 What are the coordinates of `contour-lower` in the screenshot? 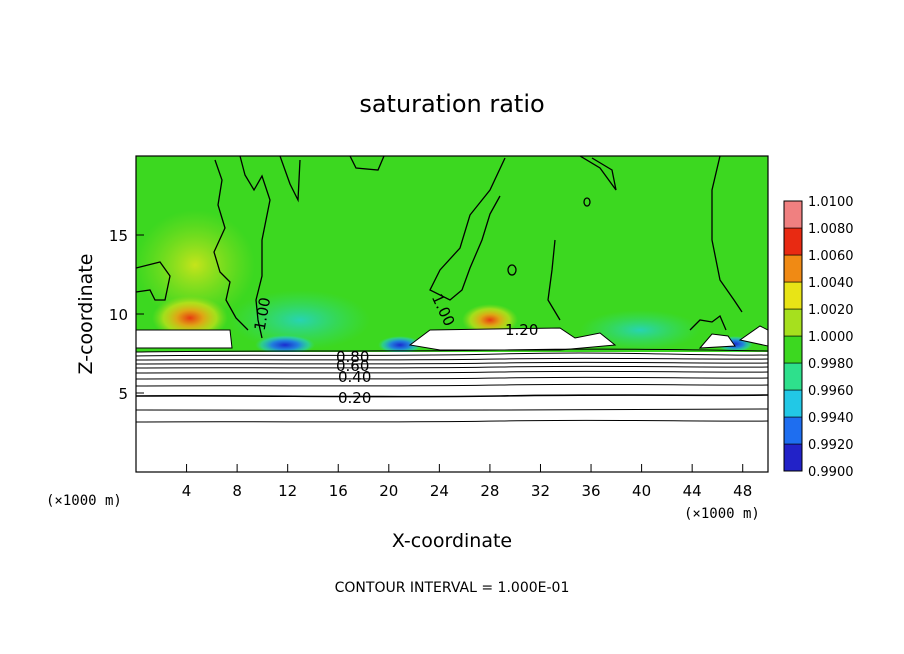 It's located at (452, 385).